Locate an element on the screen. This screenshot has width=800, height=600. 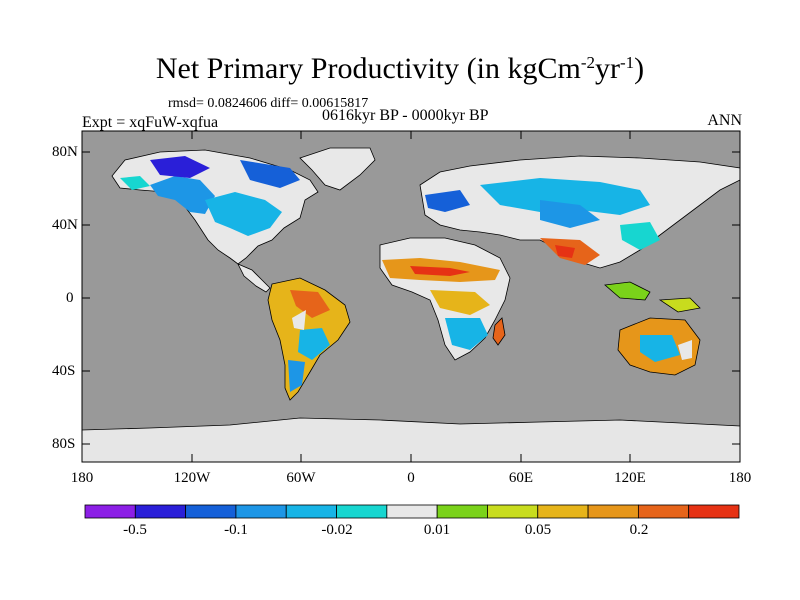
sa-white-patch is located at coordinates (299, 320).